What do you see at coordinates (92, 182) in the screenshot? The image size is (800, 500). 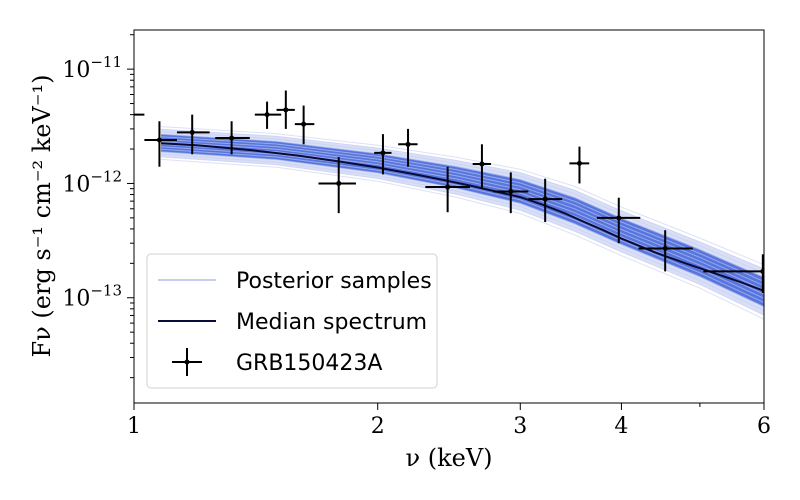 I see `y-tick-label: 10−12` at bounding box center [92, 182].